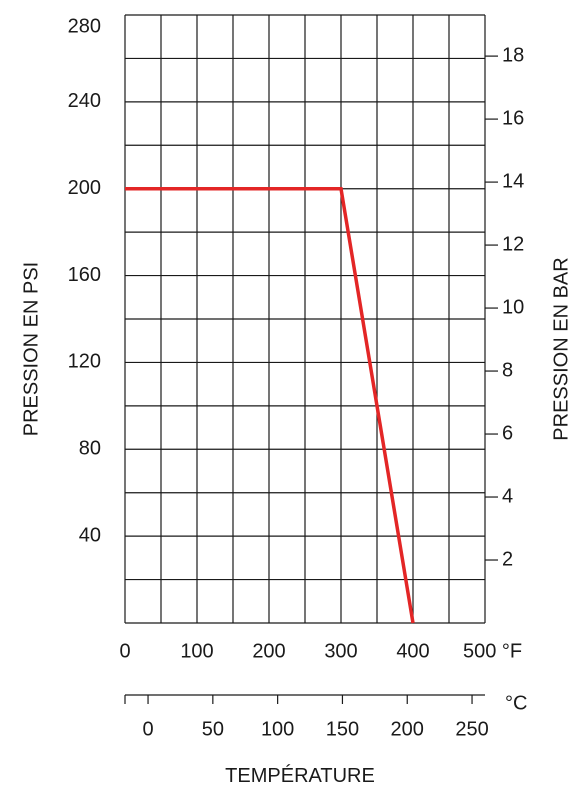 The height and width of the screenshot is (789, 574). Describe the element at coordinates (84, 275) in the screenshot. I see `y-tick-label-psi: 160` at that location.